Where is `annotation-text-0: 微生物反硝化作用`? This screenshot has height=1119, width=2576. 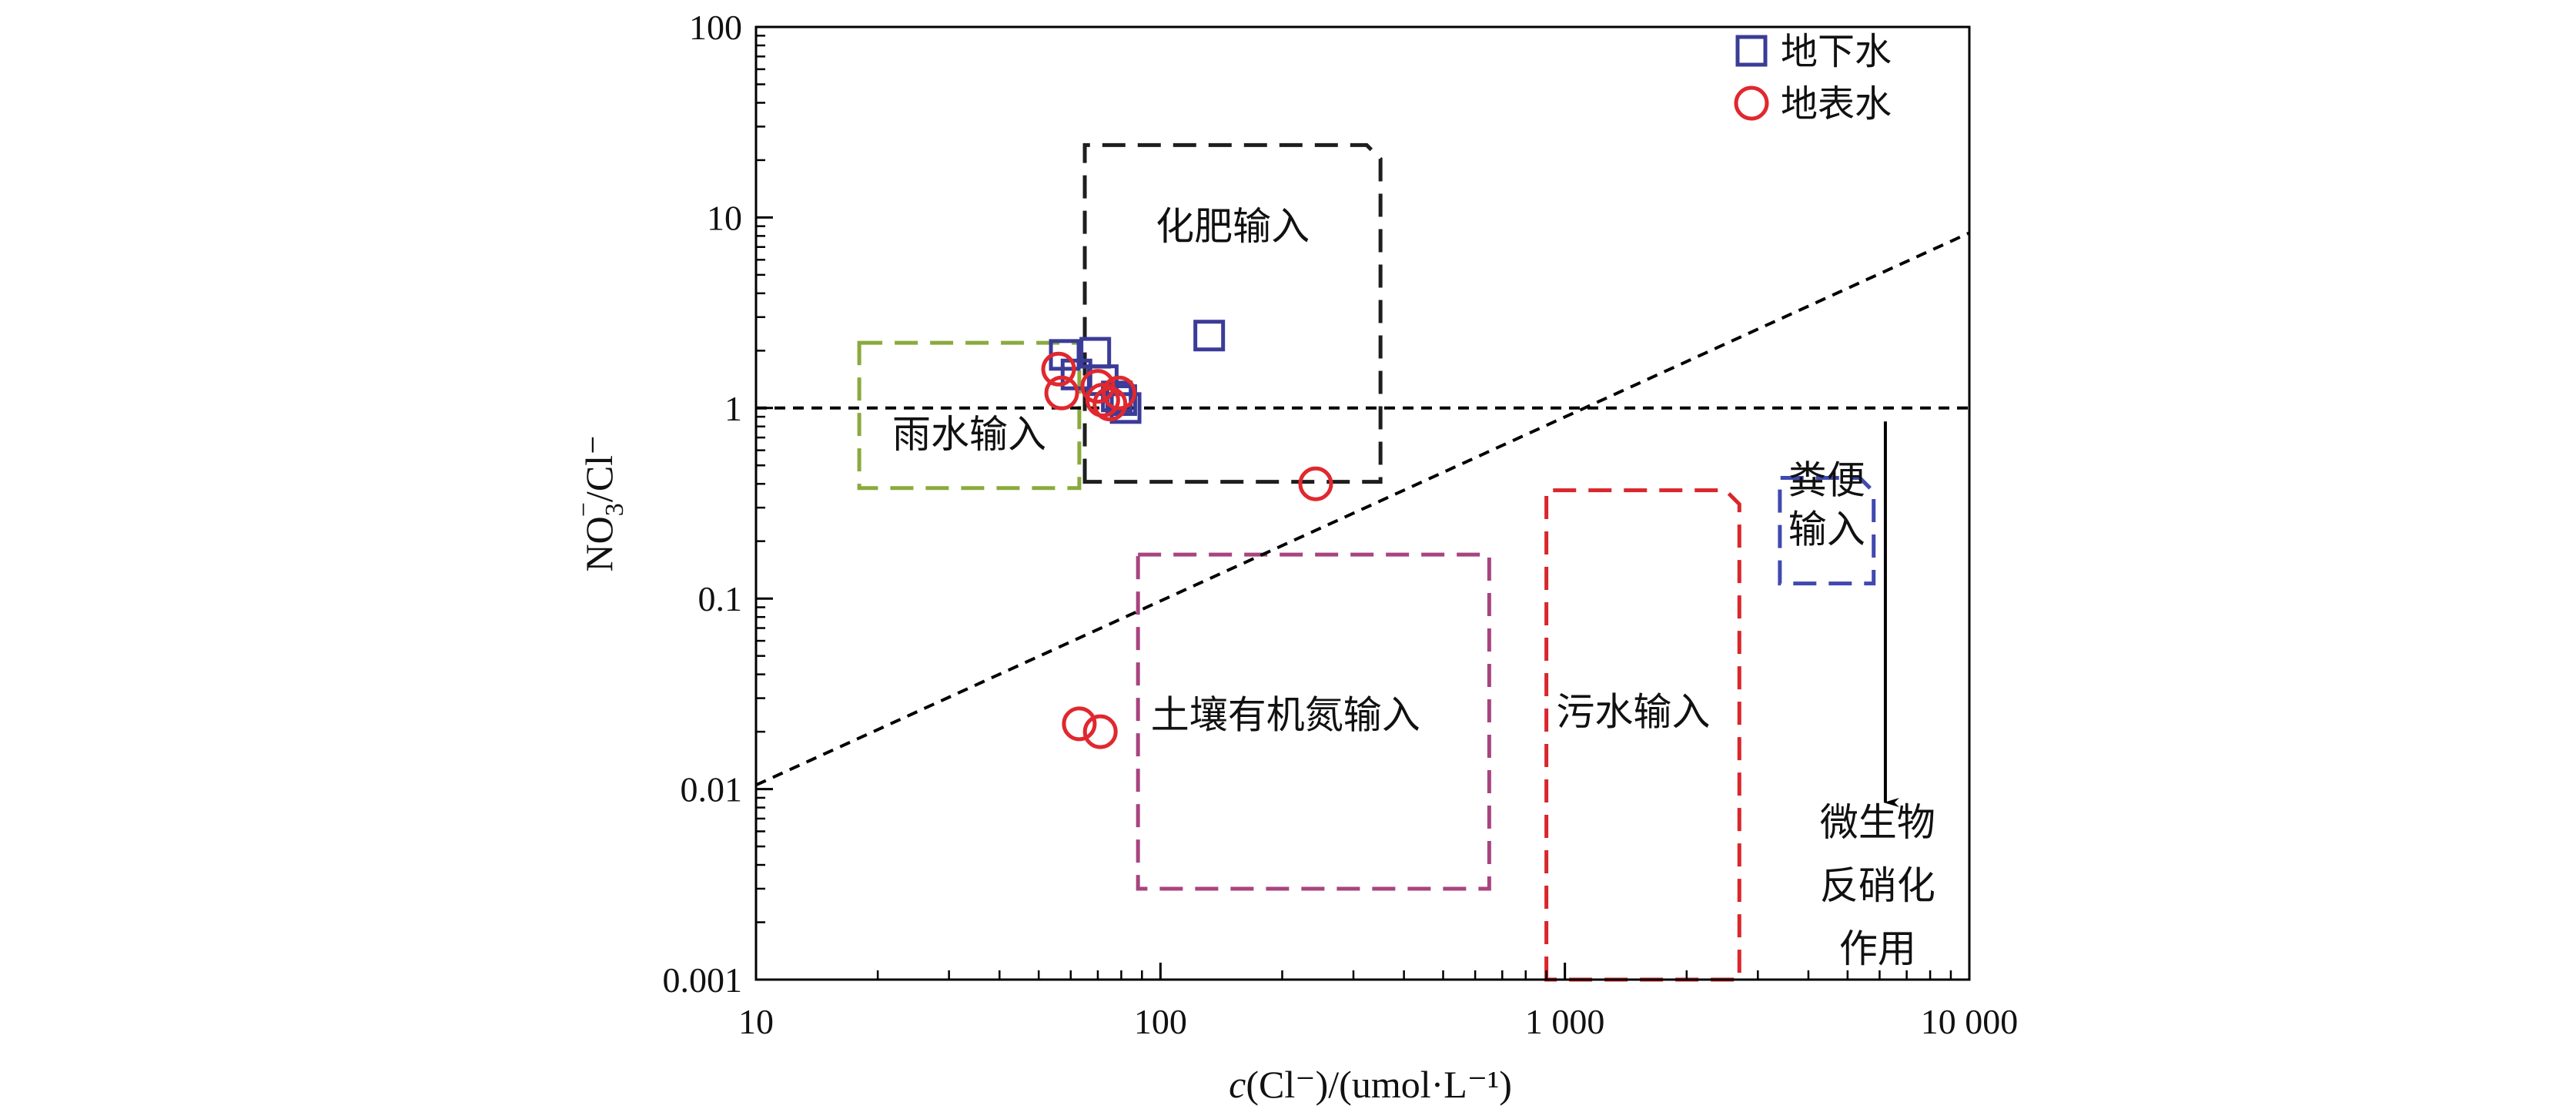
annotation-text-0: 微生物反硝化作用 is located at coordinates (1878, 885).